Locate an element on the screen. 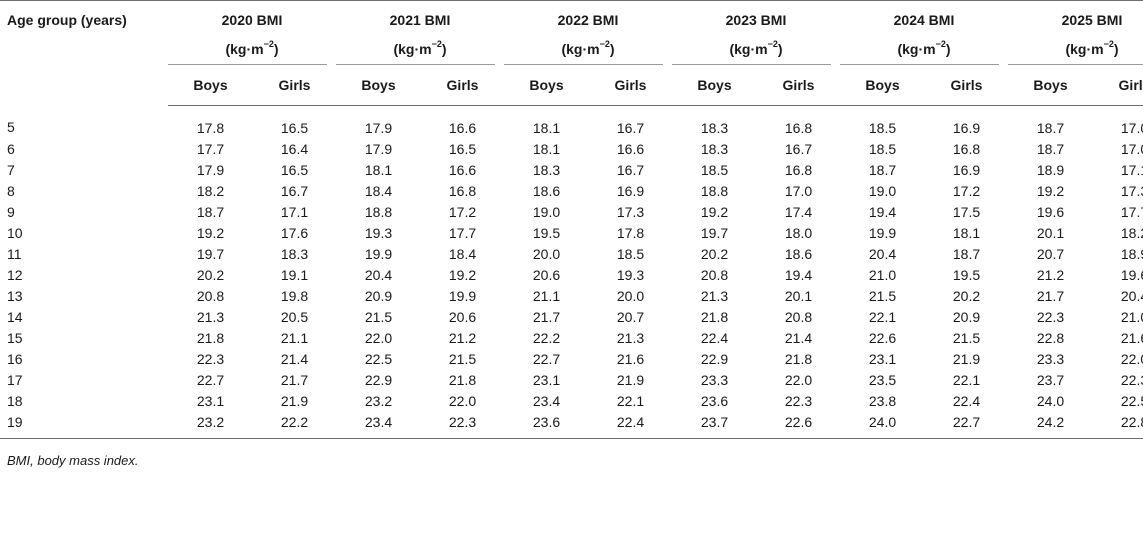  girls-bmi-cell: 20.7 is located at coordinates (630, 316).